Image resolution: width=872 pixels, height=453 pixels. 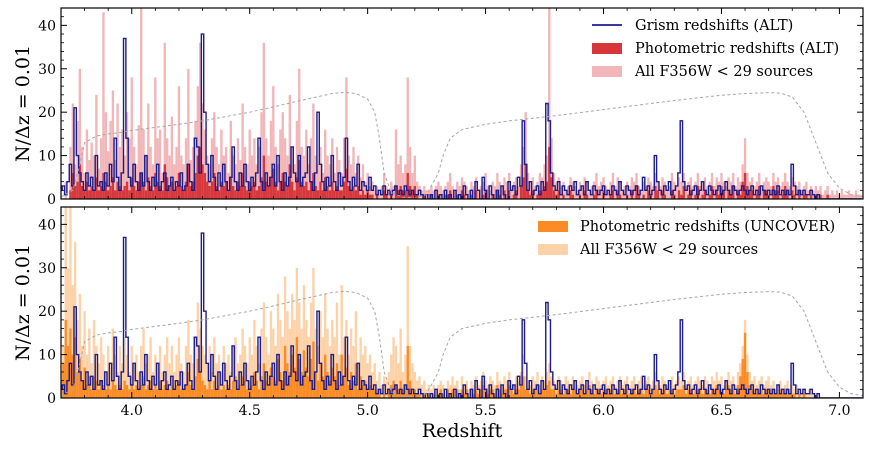 I want to click on legend-patch-phot-uncover, so click(x=553, y=226).